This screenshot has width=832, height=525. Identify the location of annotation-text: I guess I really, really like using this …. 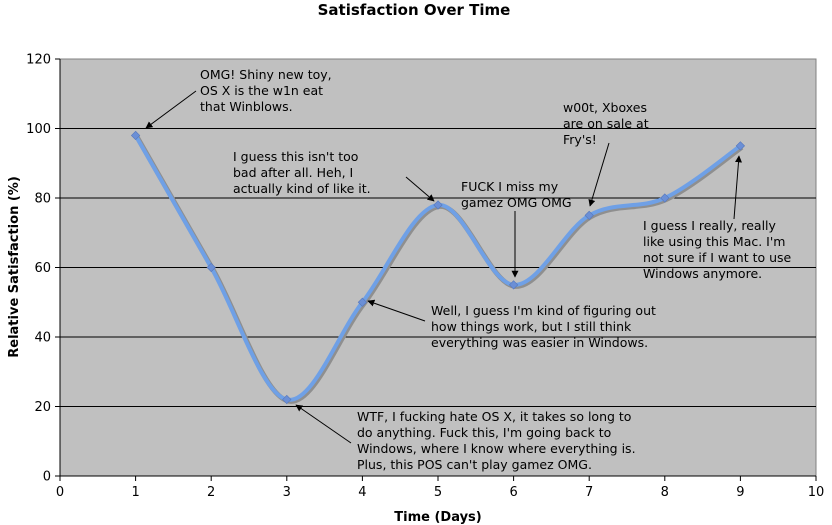
(717, 249).